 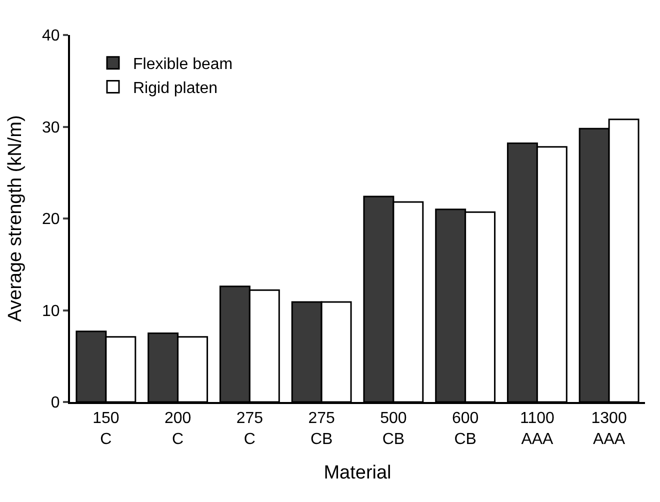 What do you see at coordinates (465, 429) in the screenshot?
I see `x-tick-label: 600 CB` at bounding box center [465, 429].